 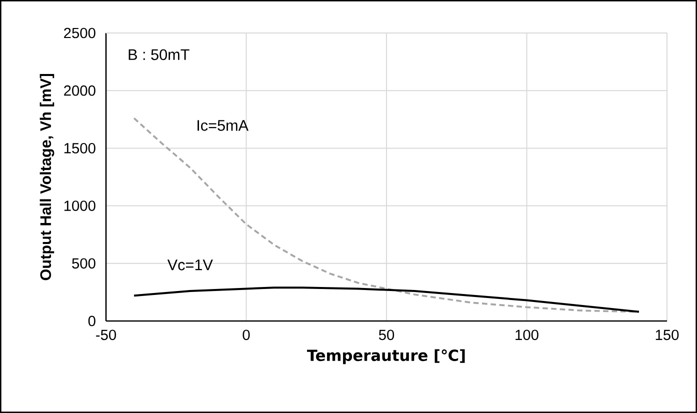 What do you see at coordinates (80, 205) in the screenshot?
I see `y-tick-label: 1000` at bounding box center [80, 205].